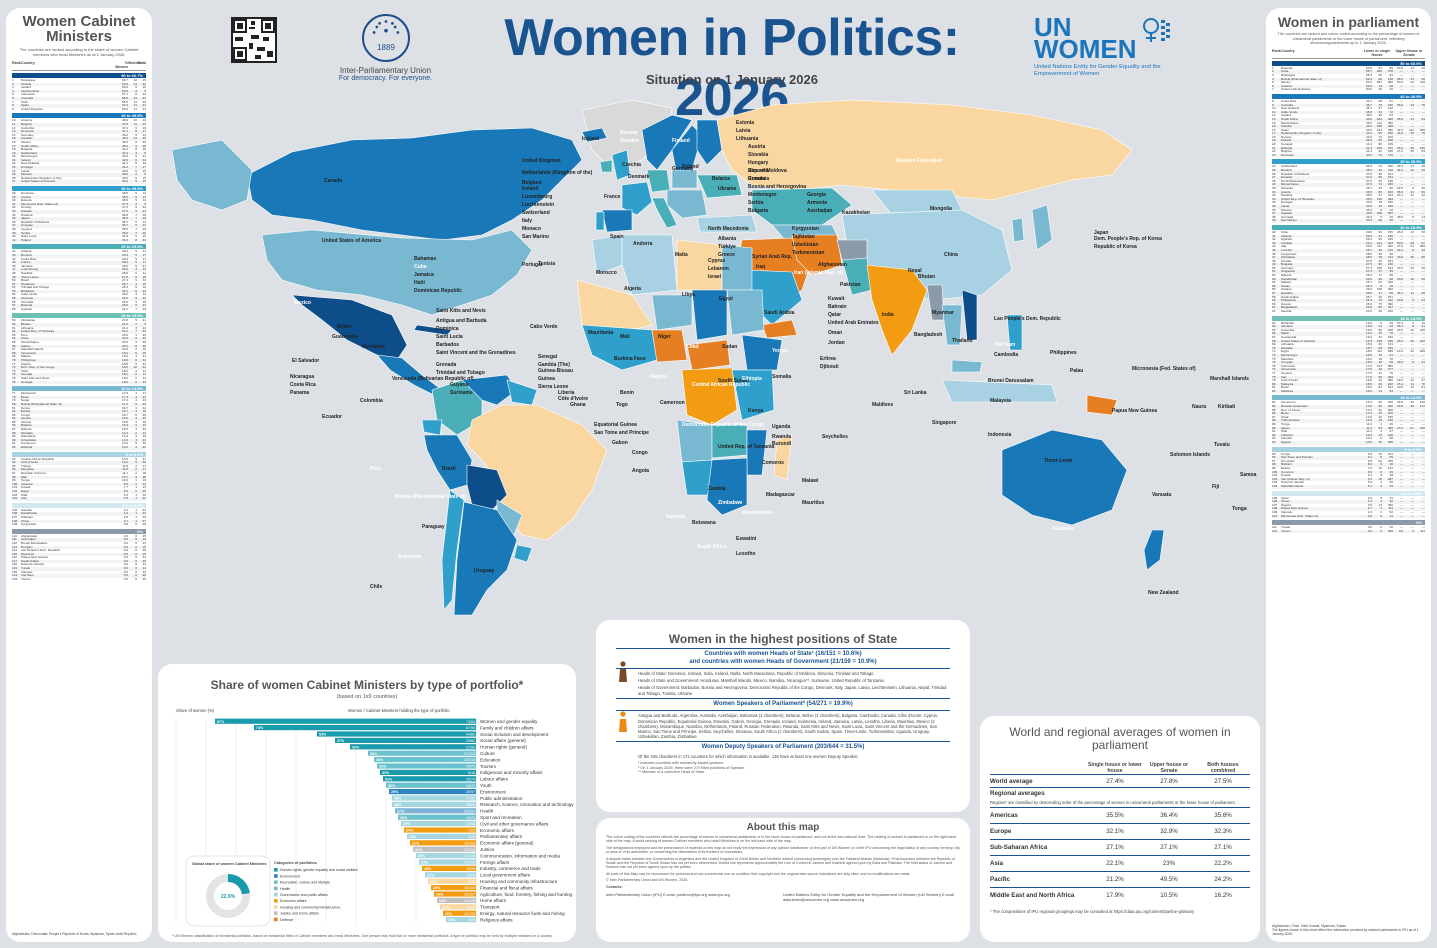 The height and width of the screenshot is (948, 1437). What do you see at coordinates (345, 337) in the screenshot?
I see `map-label: Guatemala` at bounding box center [345, 337].